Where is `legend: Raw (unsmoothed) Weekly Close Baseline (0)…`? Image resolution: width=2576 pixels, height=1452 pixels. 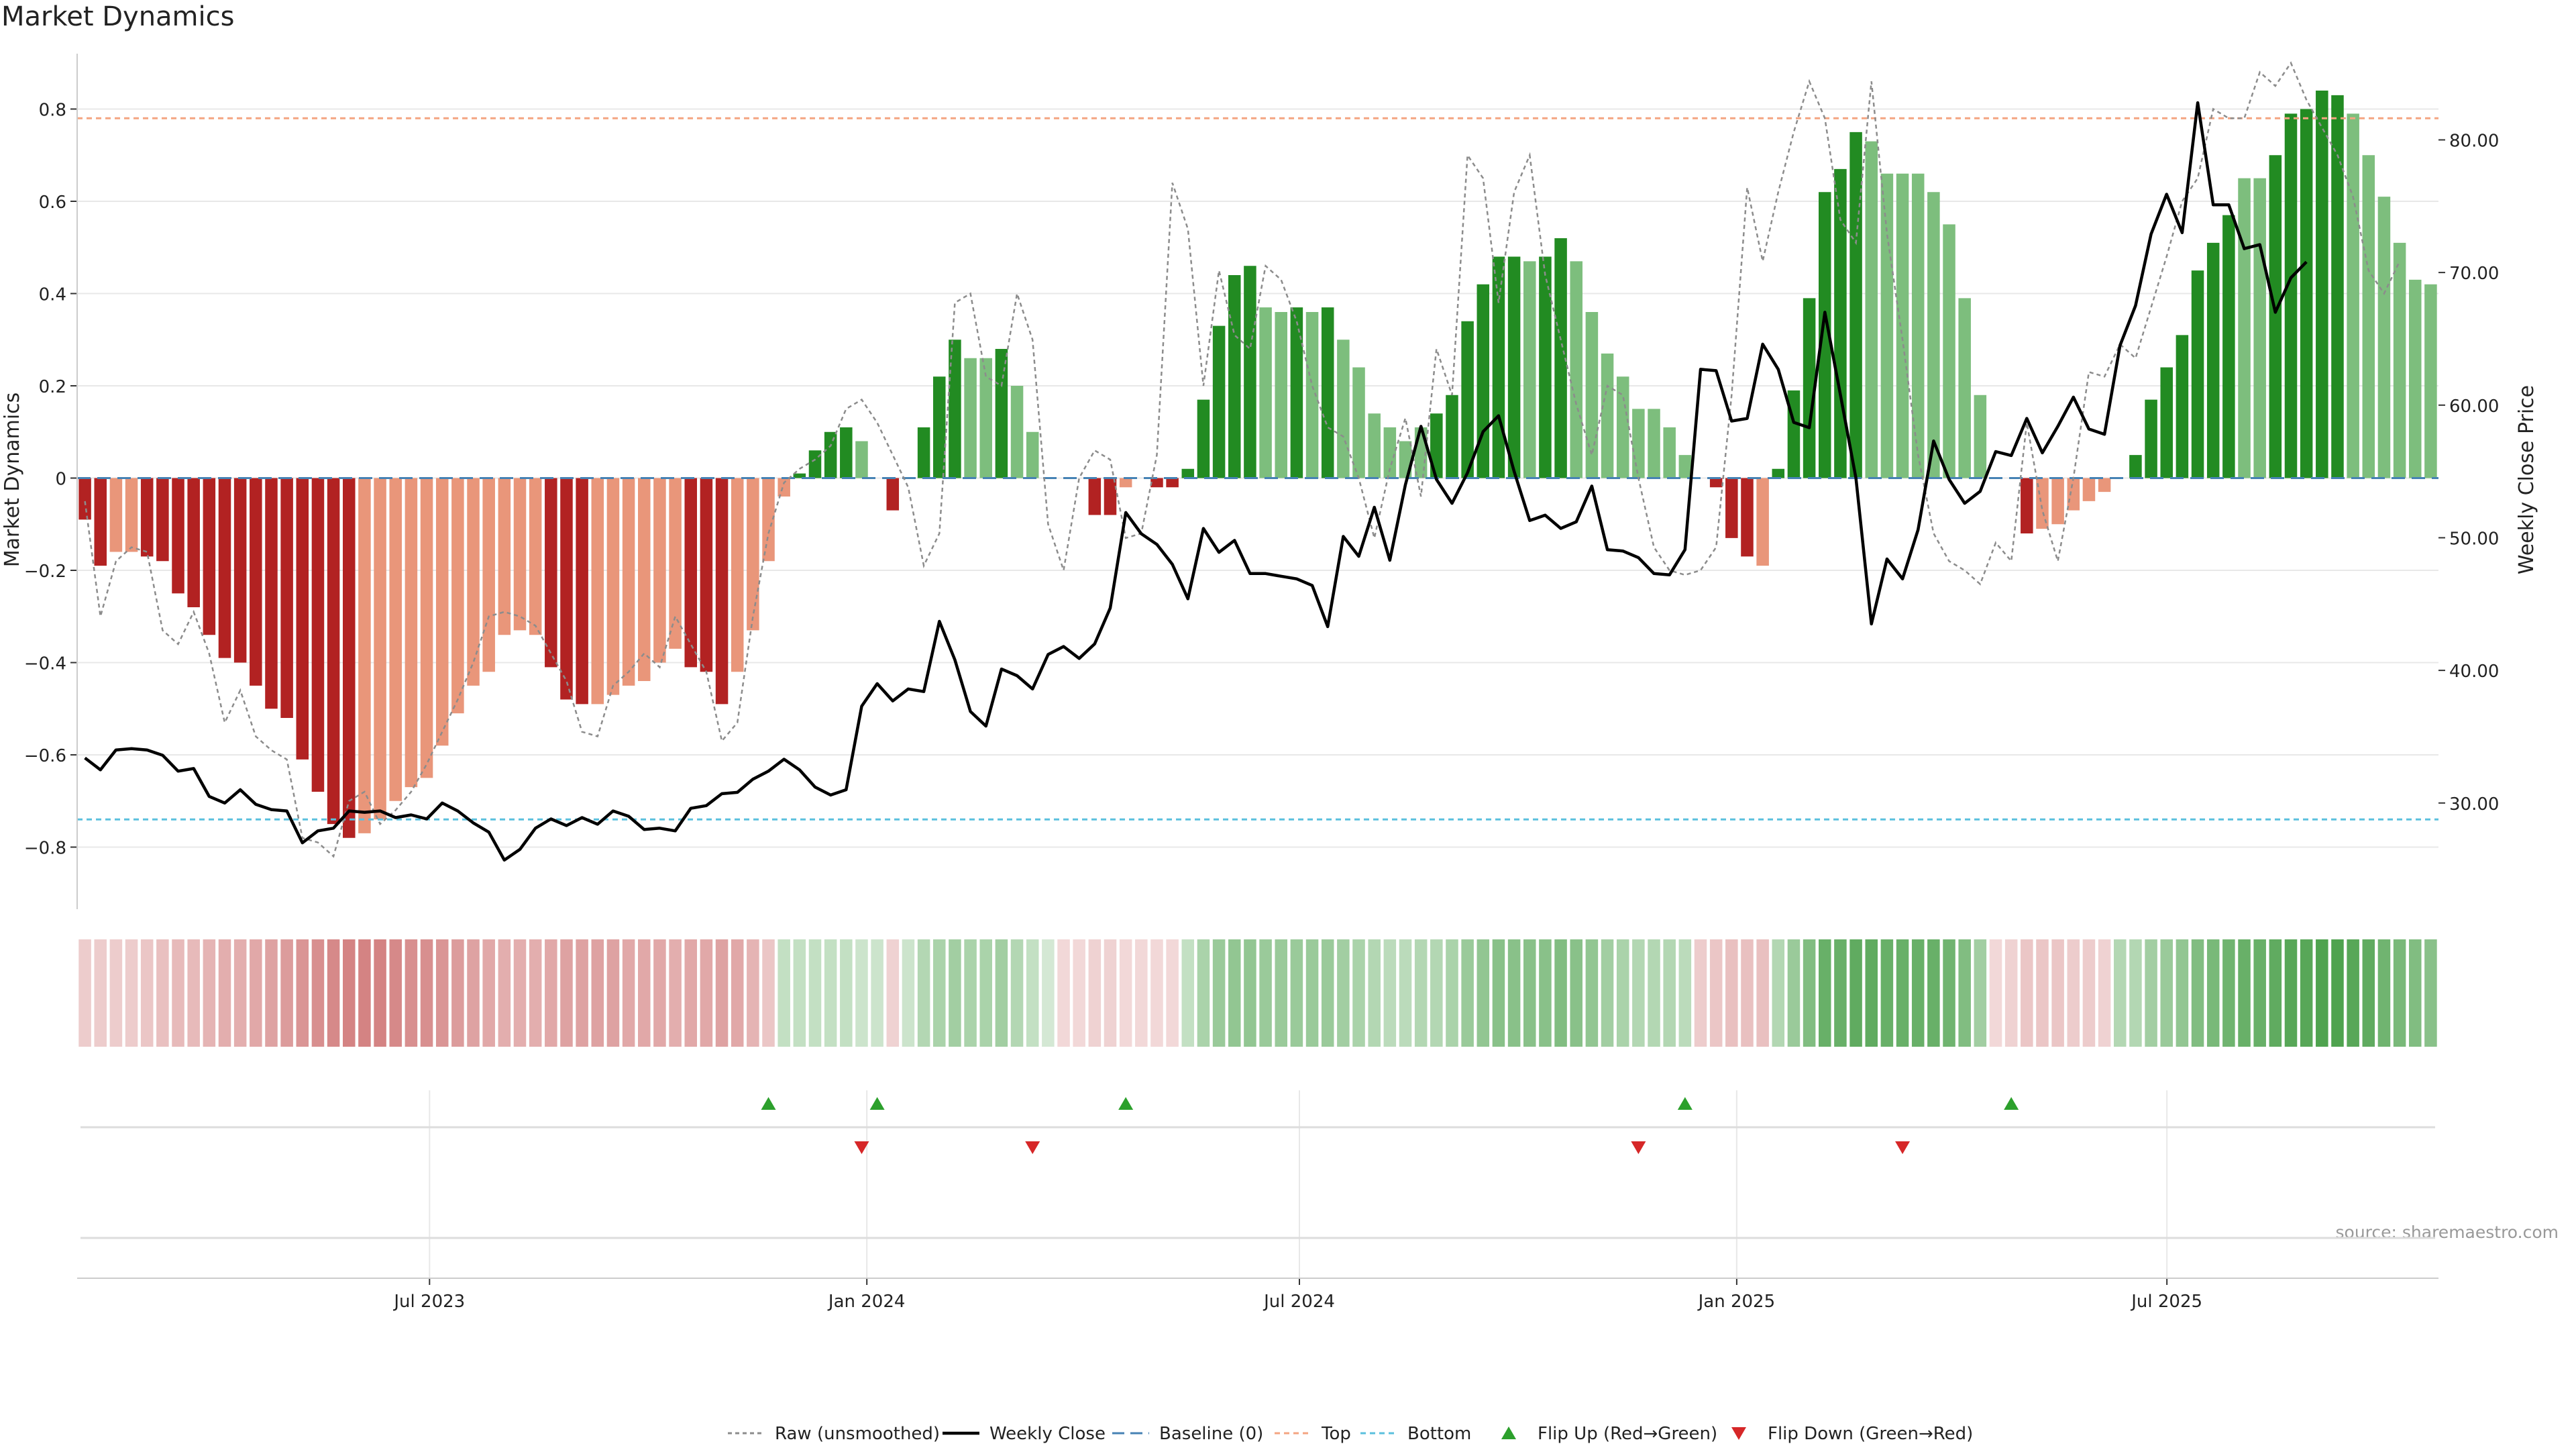 legend: Raw (unsmoothed) Weekly Close Baseline (0)… is located at coordinates (1350, 1434).